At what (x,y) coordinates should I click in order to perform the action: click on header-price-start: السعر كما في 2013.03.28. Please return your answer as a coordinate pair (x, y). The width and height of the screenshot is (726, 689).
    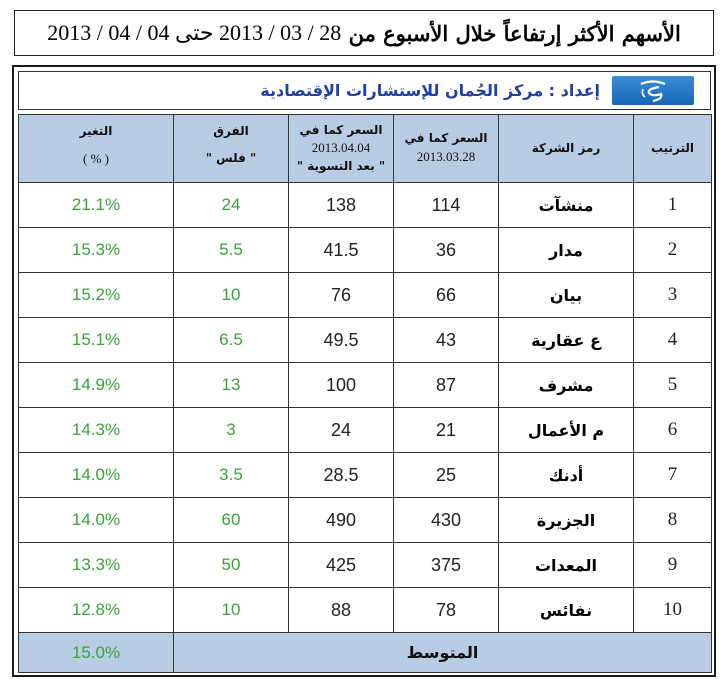
    Looking at the image, I should click on (446, 148).